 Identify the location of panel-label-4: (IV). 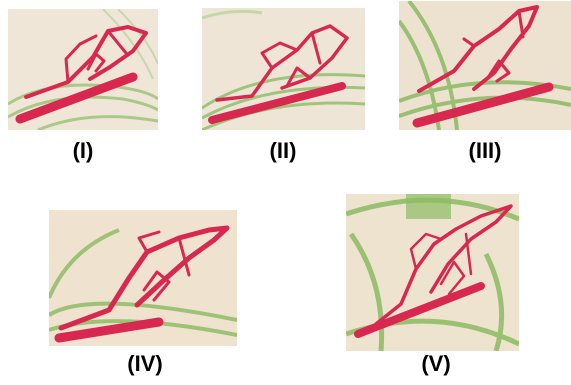
(145, 363).